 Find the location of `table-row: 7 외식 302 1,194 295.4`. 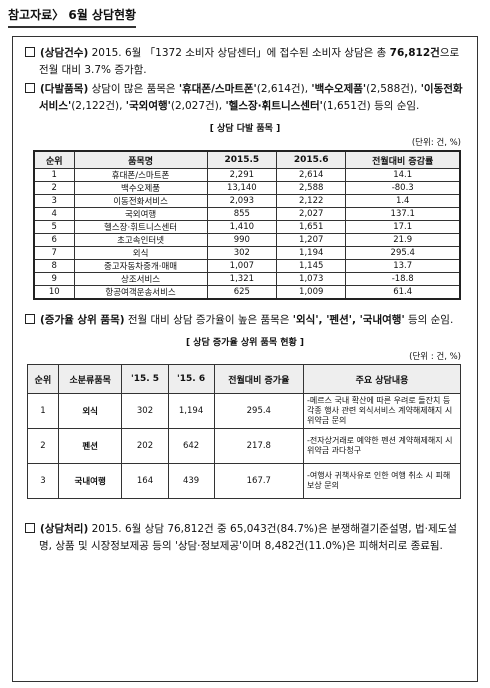

table-row: 7 외식 302 1,194 295.4 is located at coordinates (247, 253).